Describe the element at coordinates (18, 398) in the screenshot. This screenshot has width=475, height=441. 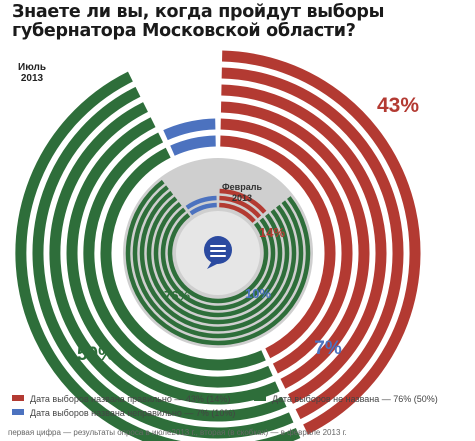
I see `legend-swatch-correct` at that location.